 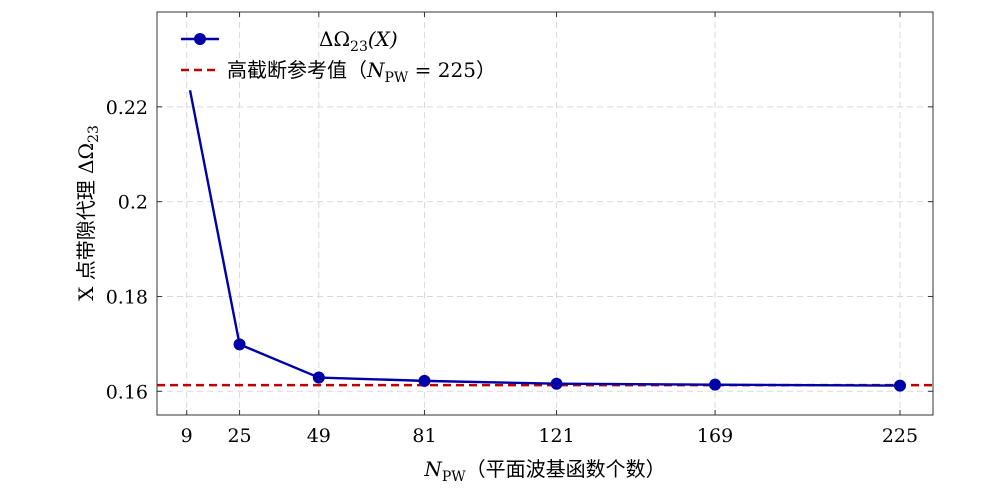 I want to click on y-tick-label: 0.22, so click(x=127, y=108).